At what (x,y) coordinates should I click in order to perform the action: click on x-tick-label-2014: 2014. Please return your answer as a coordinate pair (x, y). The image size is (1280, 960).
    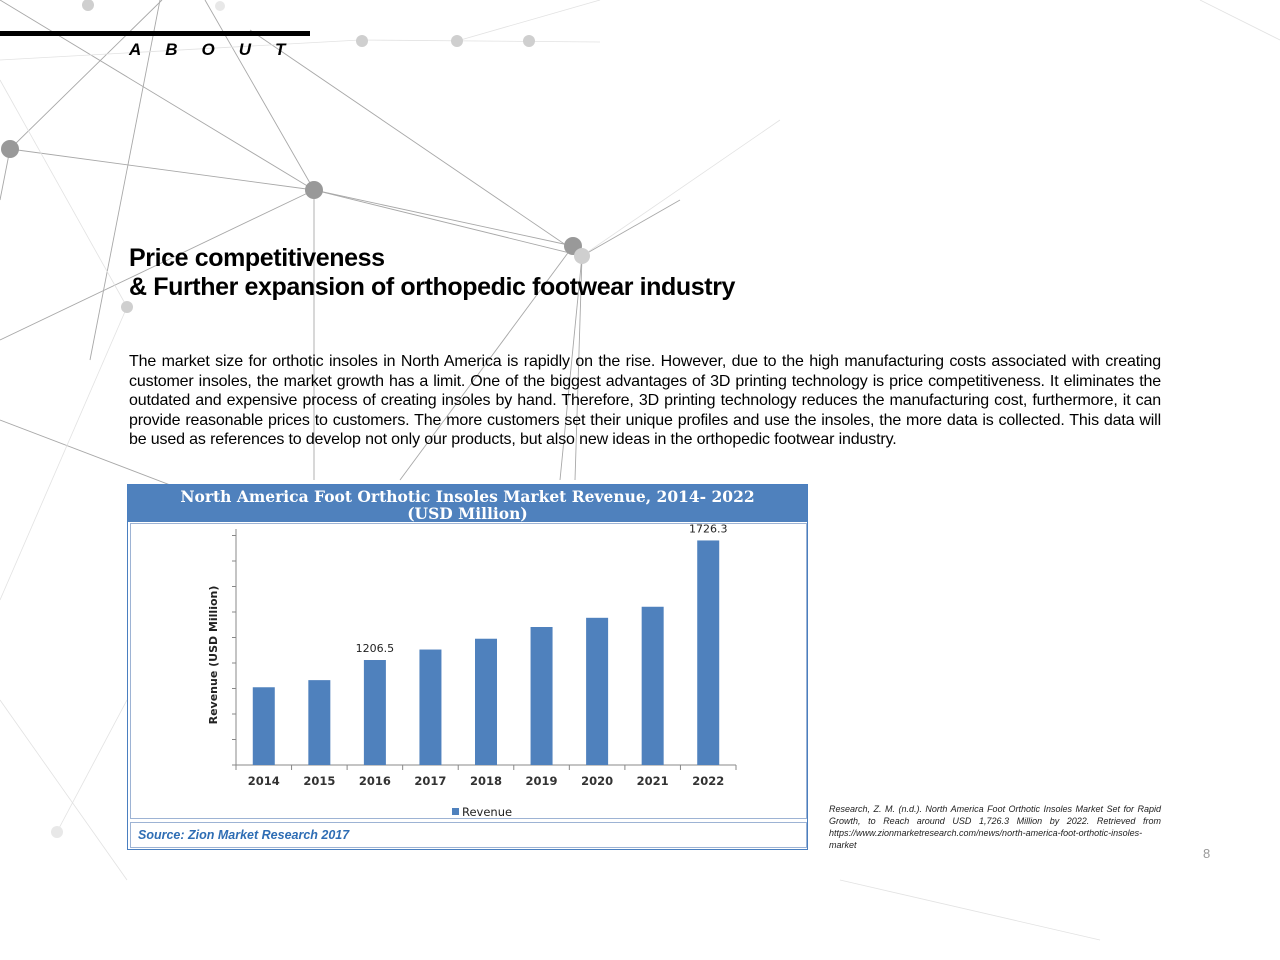
    Looking at the image, I should click on (264, 781).